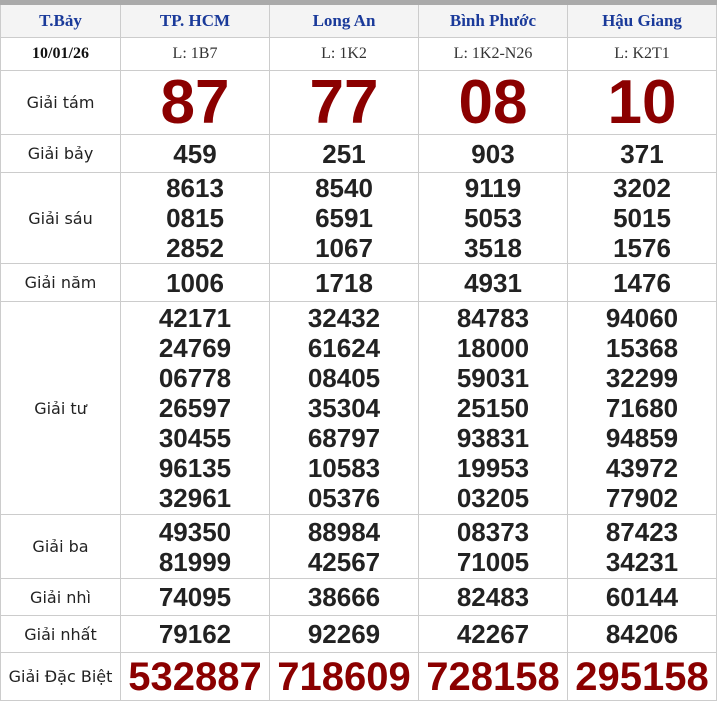 Image resolution: width=723 pixels, height=702 pixels. I want to click on prize-number: 92269, so click(344, 634).